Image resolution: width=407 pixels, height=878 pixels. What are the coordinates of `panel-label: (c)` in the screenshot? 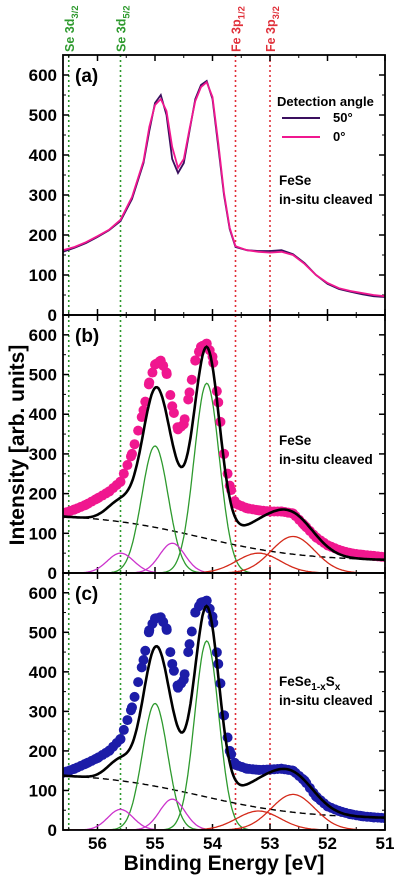 It's located at (86, 594).